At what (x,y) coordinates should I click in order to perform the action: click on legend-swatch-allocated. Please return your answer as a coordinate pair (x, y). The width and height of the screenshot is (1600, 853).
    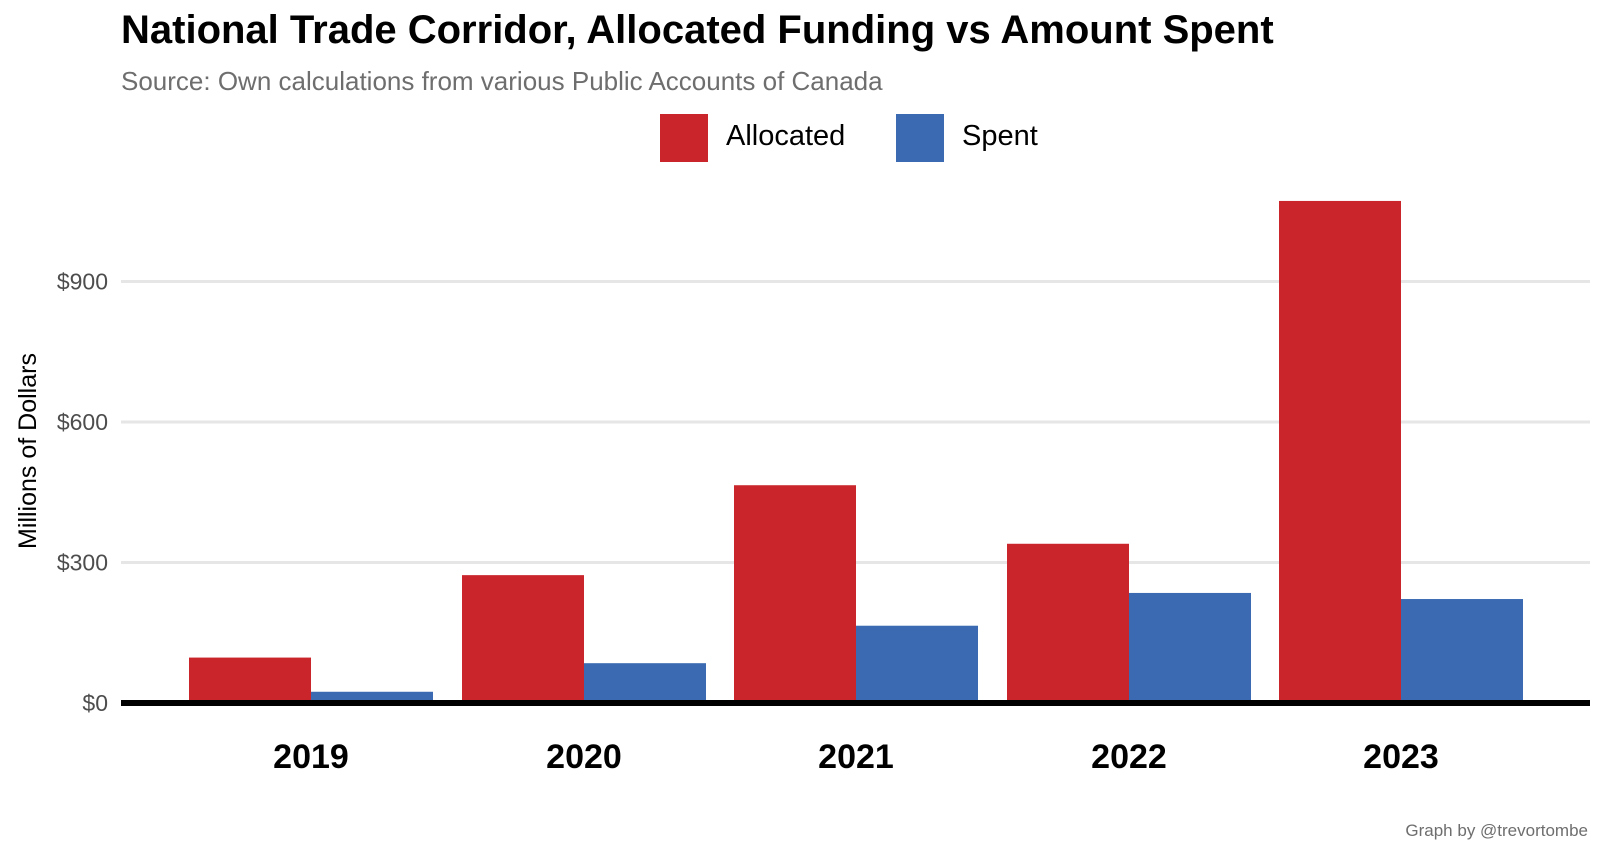
    Looking at the image, I should click on (684, 138).